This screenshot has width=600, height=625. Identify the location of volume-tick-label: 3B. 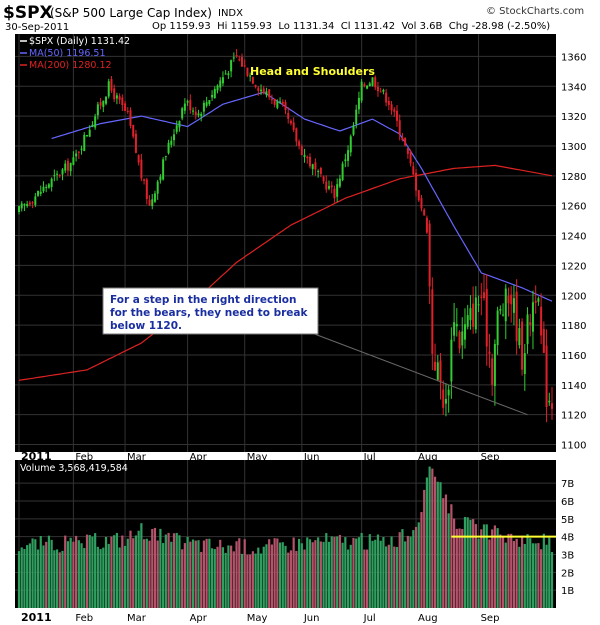
(567, 556).